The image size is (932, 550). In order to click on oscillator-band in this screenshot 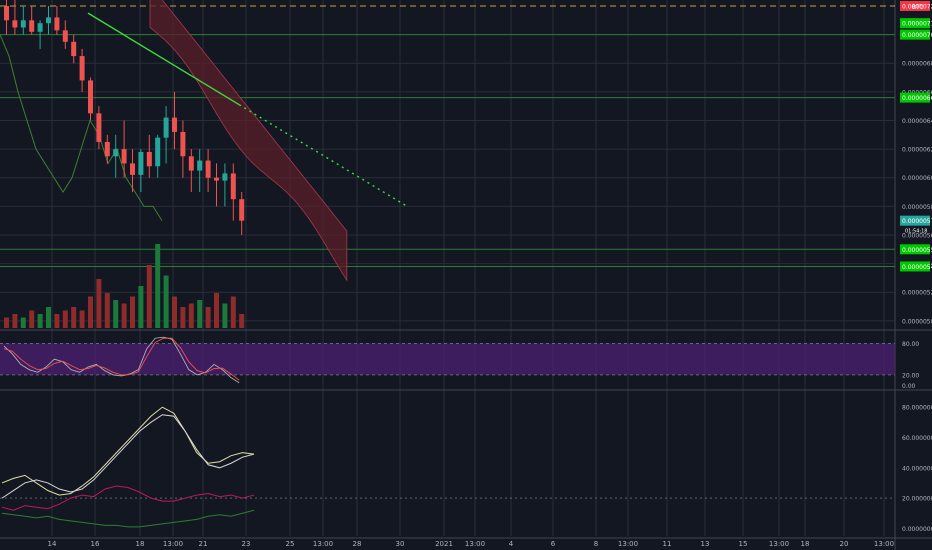, I will do `click(447, 359)`.